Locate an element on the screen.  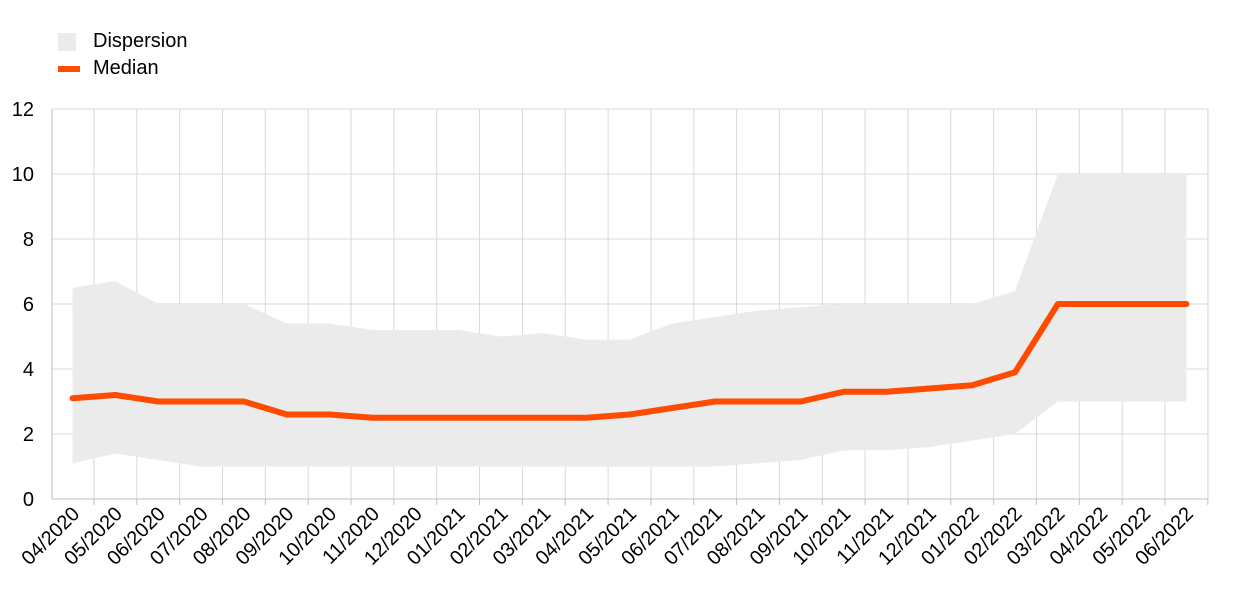
legend-label-dispersion: Dispersion is located at coordinates (140, 41).